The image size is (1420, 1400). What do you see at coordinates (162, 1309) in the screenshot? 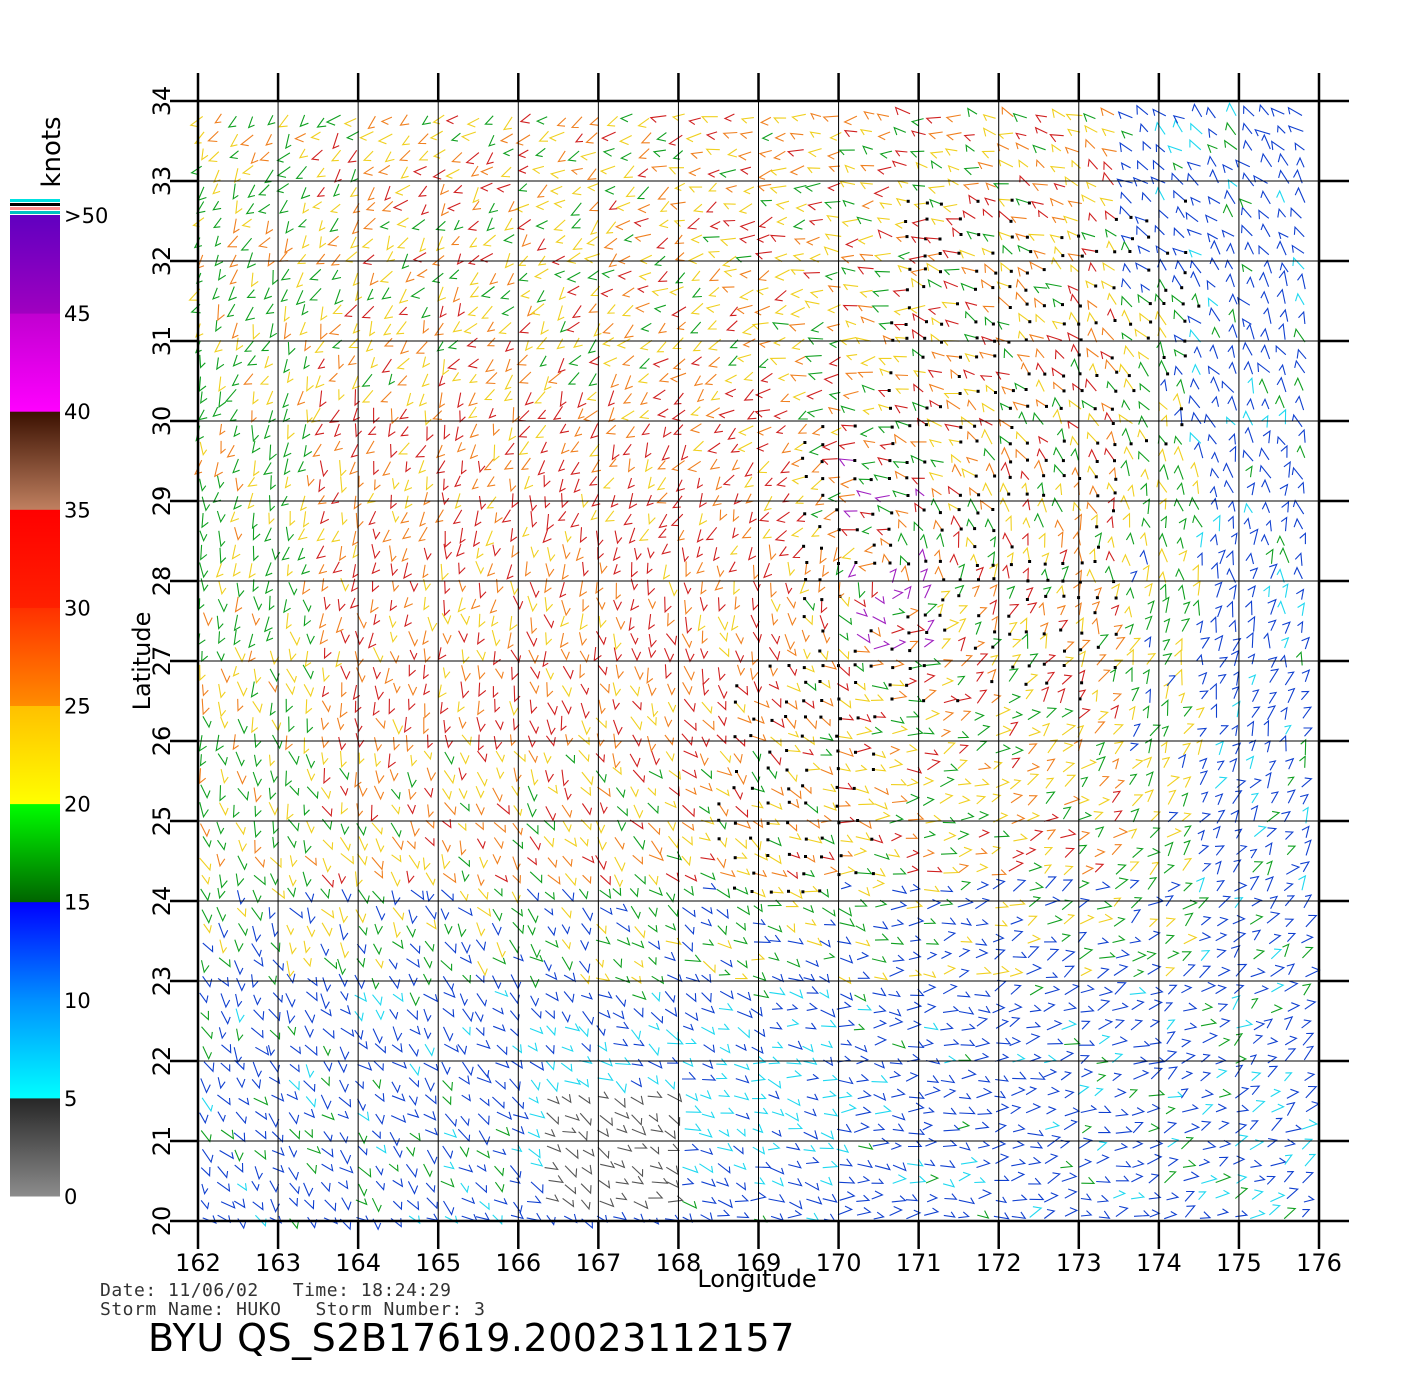
I see `storm-name-label: Storm Name:` at bounding box center [162, 1309].